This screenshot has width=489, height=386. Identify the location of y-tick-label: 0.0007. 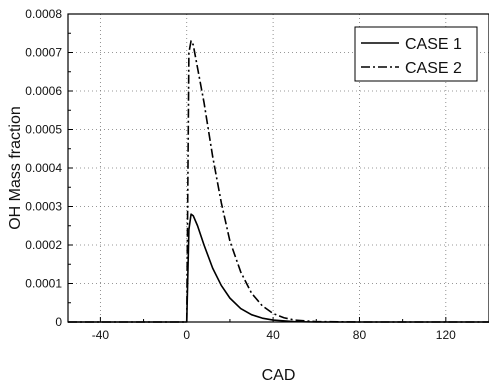
(43, 53).